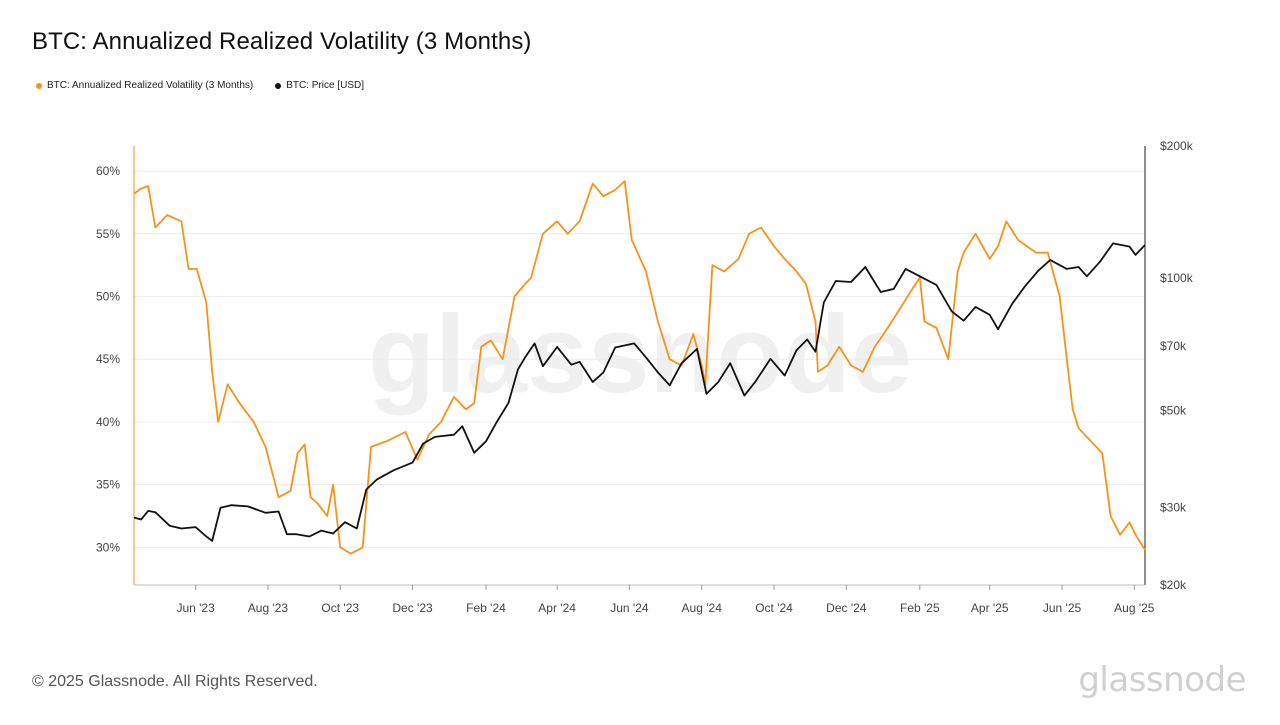 This screenshot has height=725, width=1280. I want to click on y-left-tick-label: 35%, so click(108, 485).